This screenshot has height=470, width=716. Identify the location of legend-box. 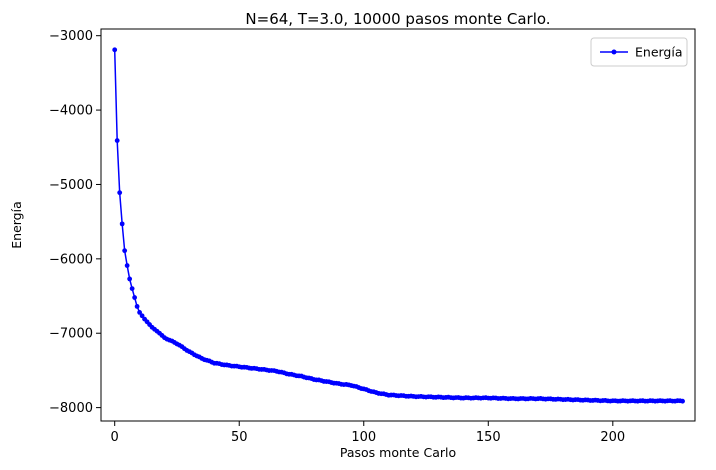
(639, 52).